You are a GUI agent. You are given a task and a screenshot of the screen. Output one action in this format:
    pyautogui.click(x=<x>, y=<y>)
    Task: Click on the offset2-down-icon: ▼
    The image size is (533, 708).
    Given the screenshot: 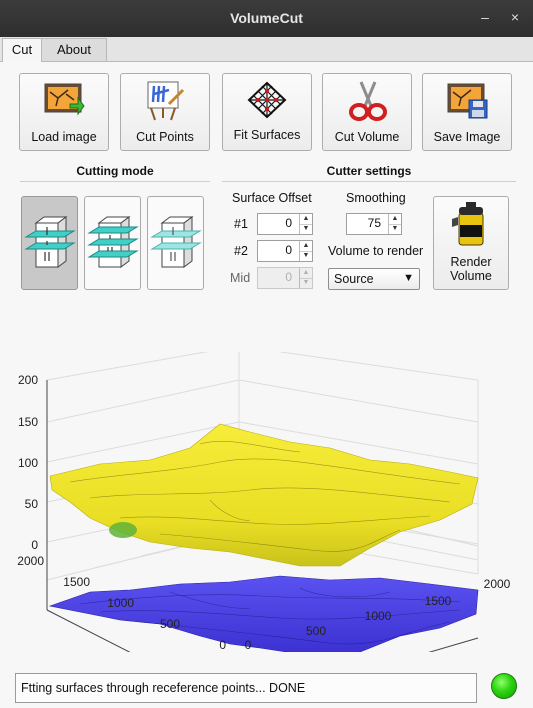 What is the action you would take?
    pyautogui.click(x=305, y=256)
    